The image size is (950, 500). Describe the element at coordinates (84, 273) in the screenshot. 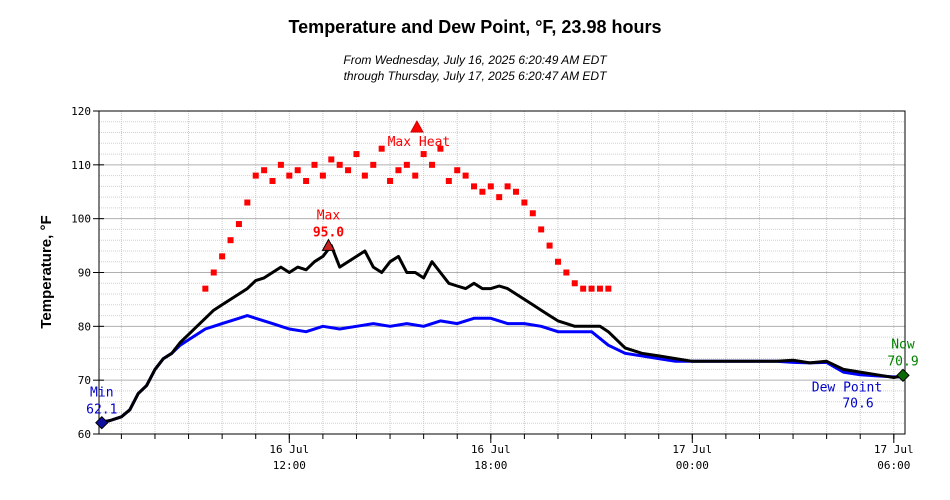

I see `y-tick-label: 90` at that location.